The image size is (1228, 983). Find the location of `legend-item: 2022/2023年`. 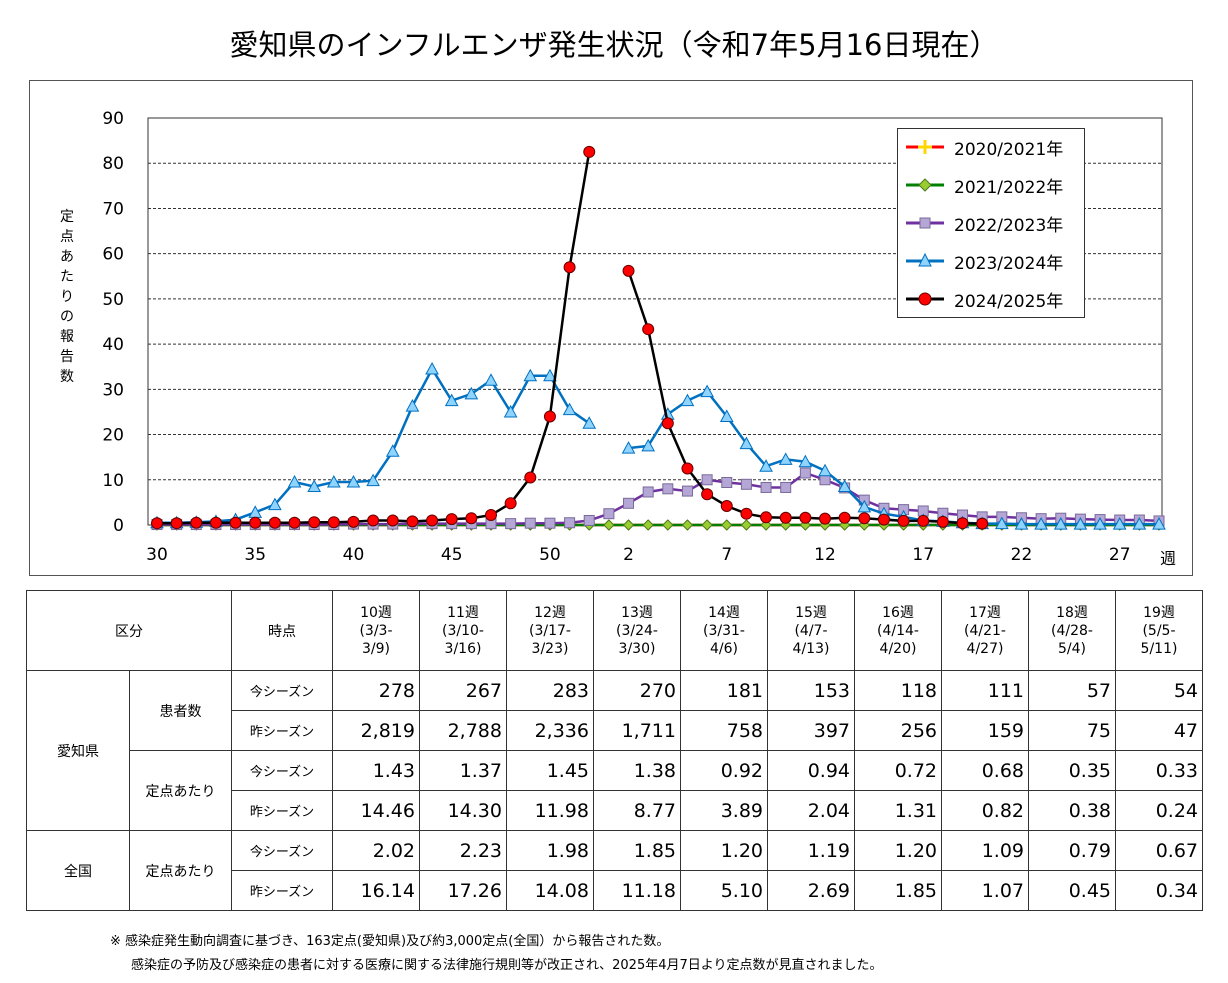

legend-item: 2022/2023年 is located at coordinates (983, 223).